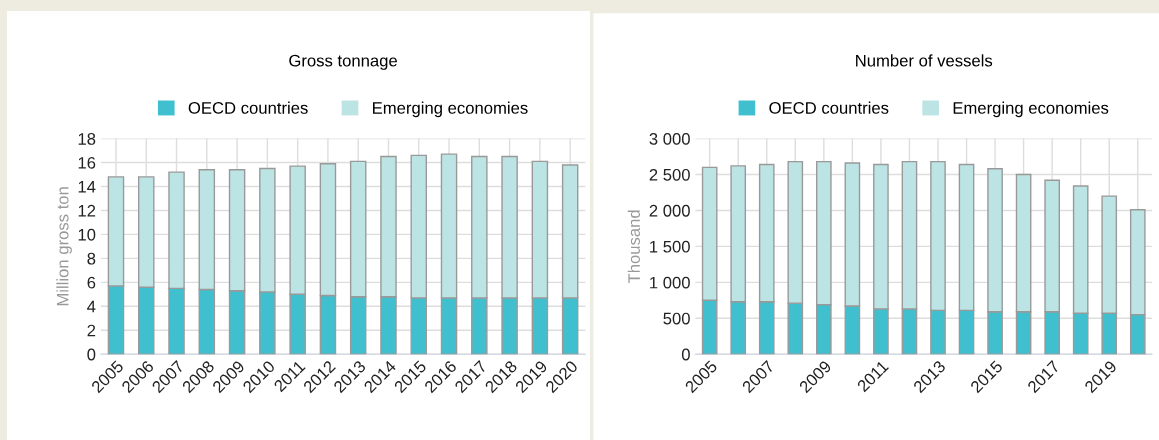  Describe the element at coordinates (87, 139) in the screenshot. I see `y-tick-label: 18` at that location.